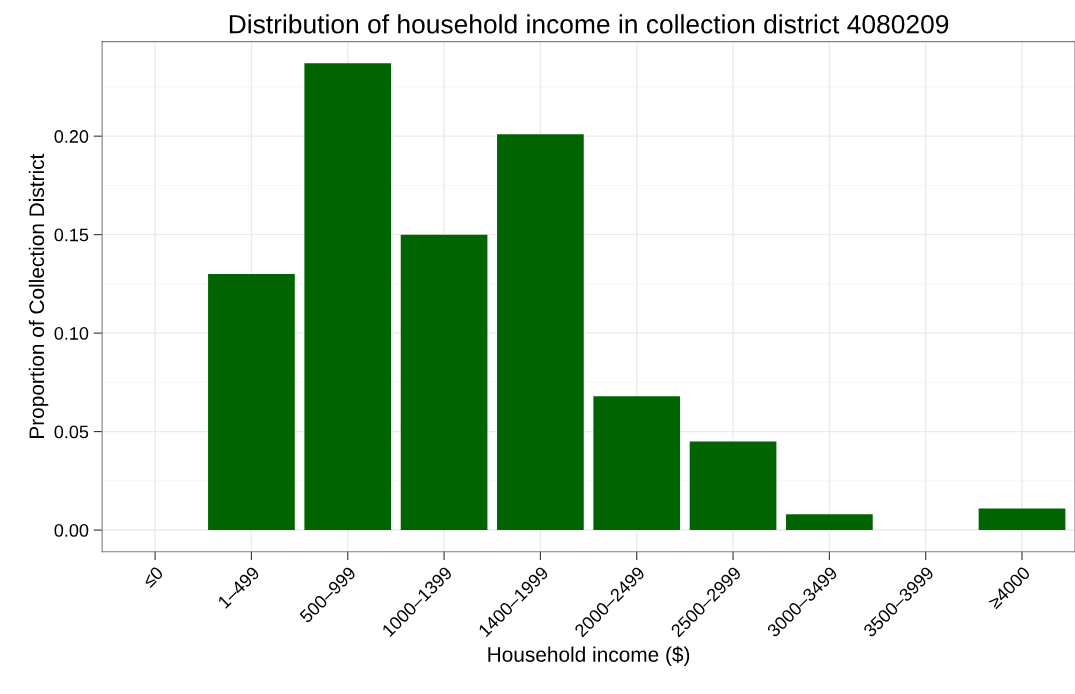  What do you see at coordinates (71, 333) in the screenshot?
I see `y-tick-label: 0.10` at bounding box center [71, 333].